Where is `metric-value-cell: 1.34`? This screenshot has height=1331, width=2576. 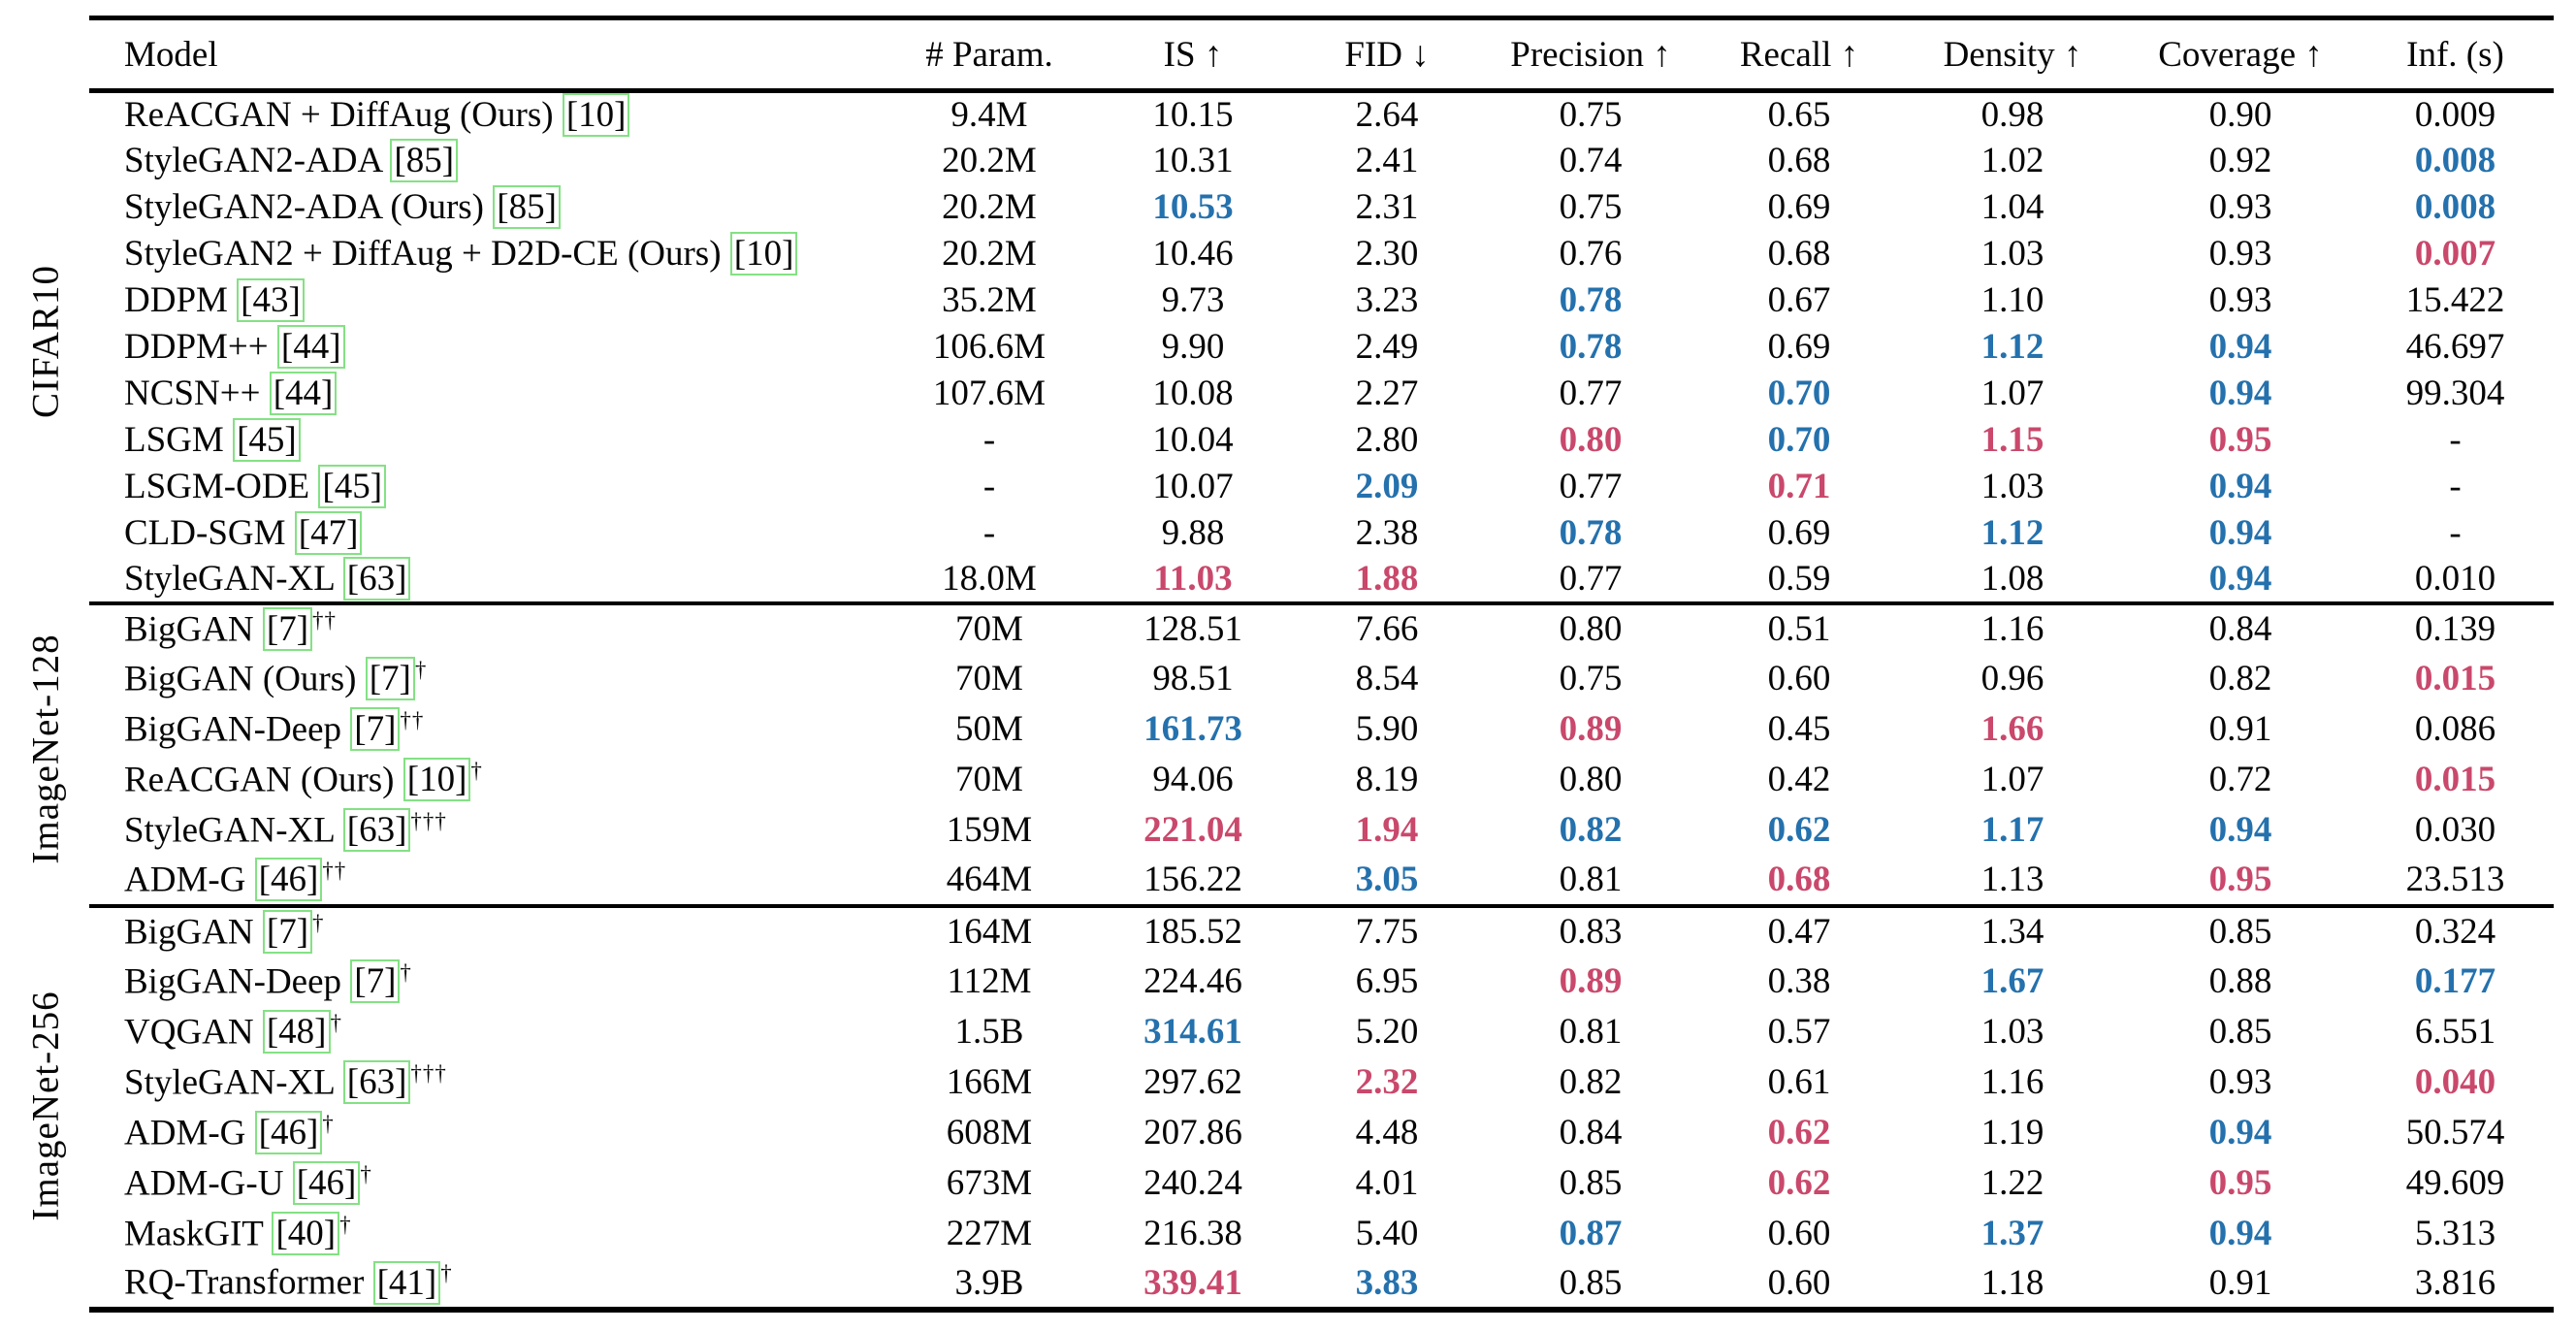
metric-value-cell: 1.34 is located at coordinates (2012, 932).